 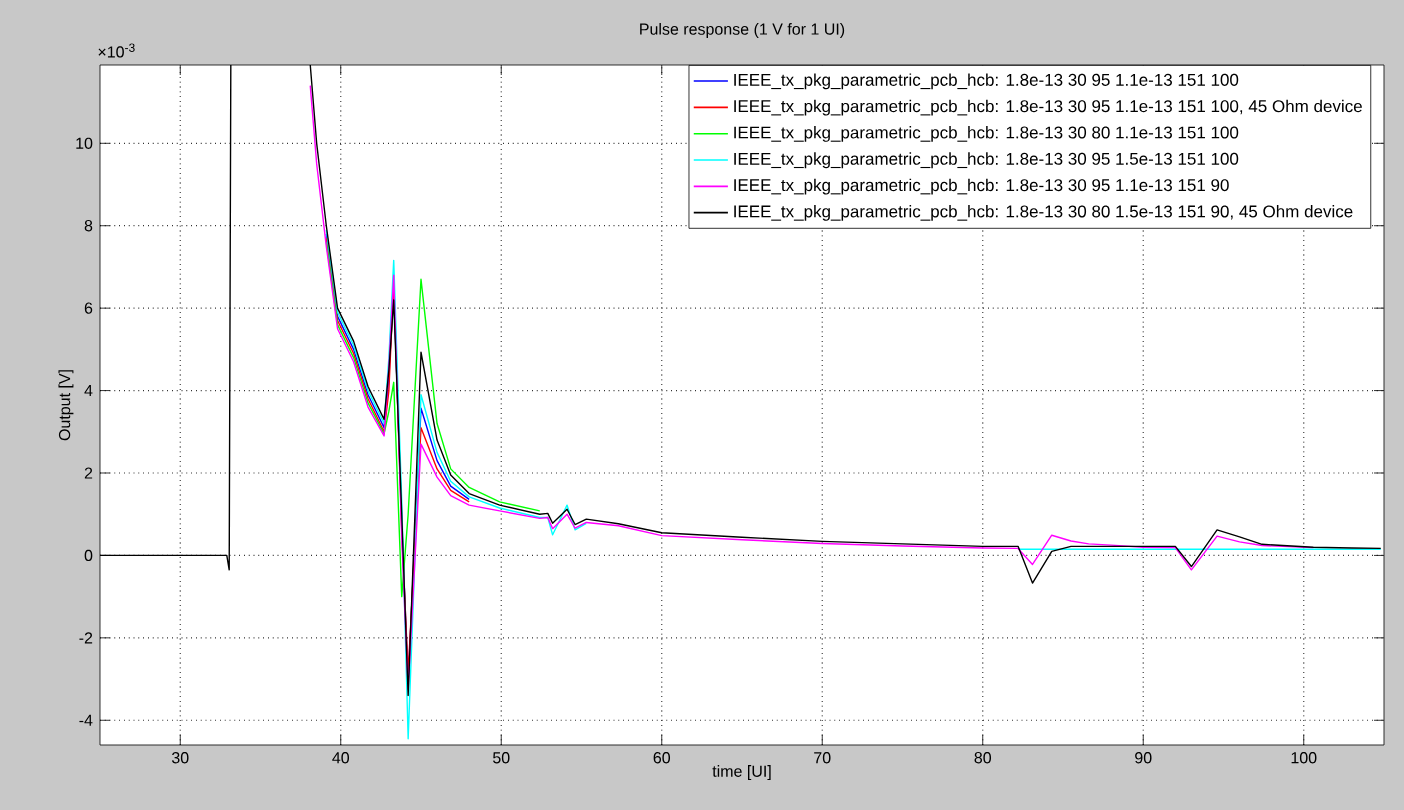 I want to click on x-axis-title: time [UI], so click(x=741, y=773).